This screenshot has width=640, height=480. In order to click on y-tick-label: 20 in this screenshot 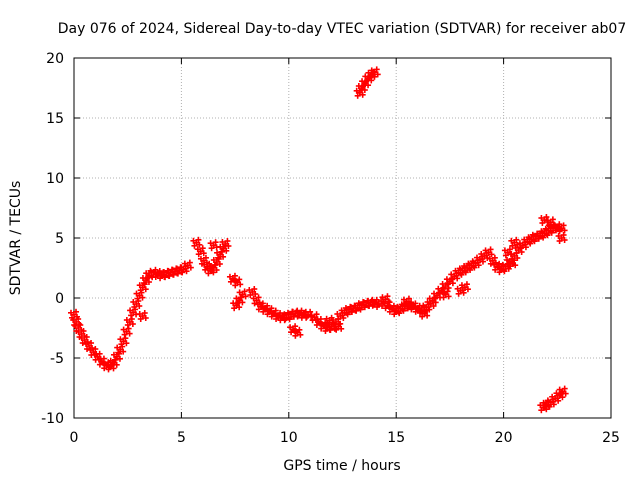, I will do `click(55, 59)`.